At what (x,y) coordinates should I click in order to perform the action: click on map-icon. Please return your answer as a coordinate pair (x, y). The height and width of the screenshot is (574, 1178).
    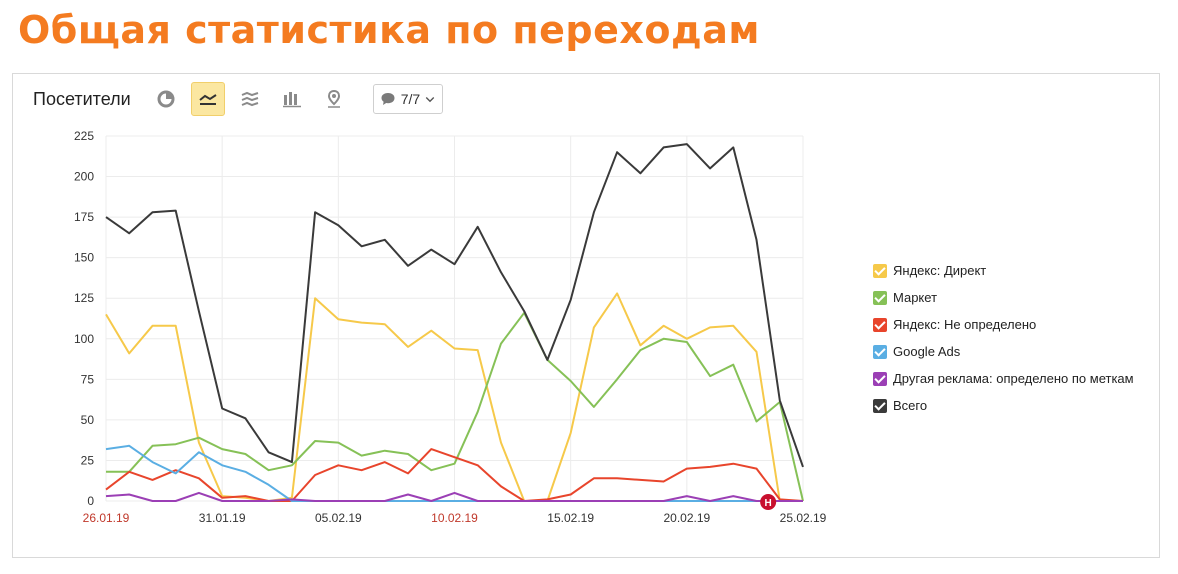
    Looking at the image, I should click on (333, 98).